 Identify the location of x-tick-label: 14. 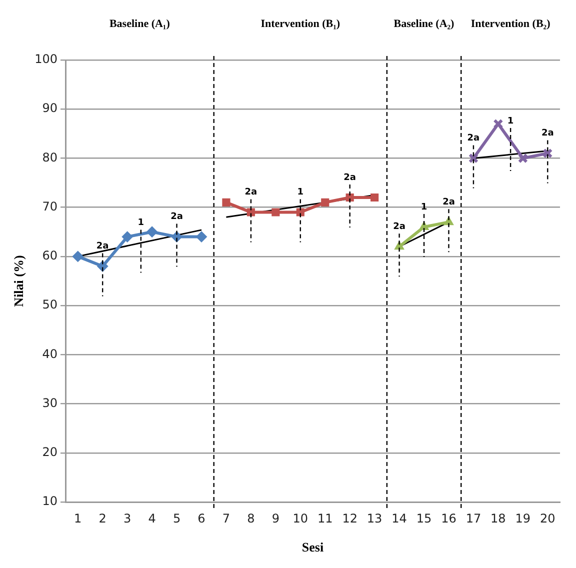
(399, 518).